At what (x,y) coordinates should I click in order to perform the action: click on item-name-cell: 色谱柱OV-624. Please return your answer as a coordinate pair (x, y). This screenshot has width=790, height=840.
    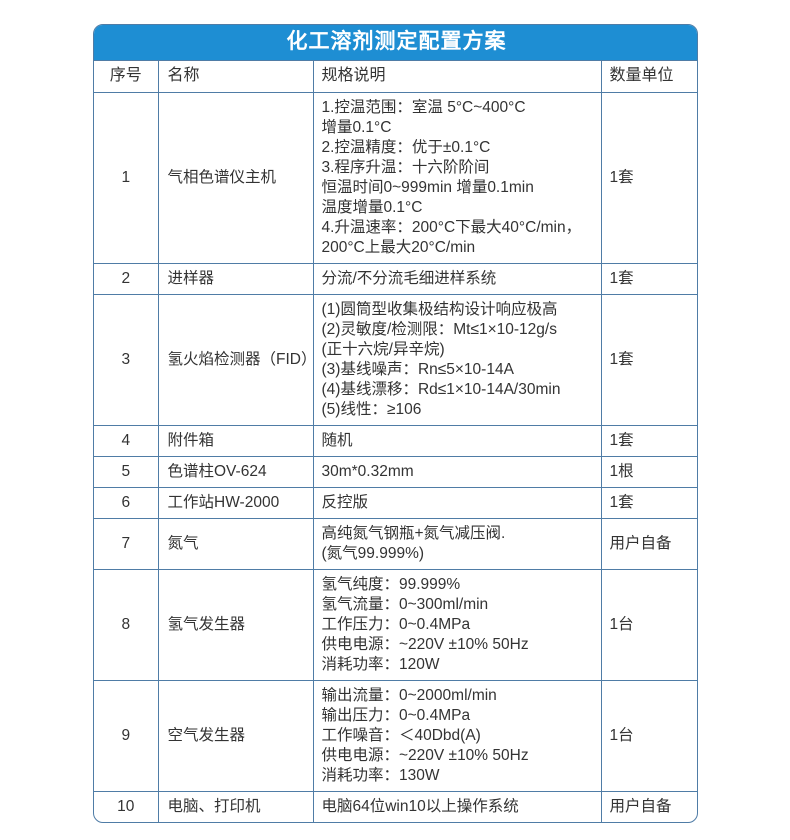
    Looking at the image, I should click on (236, 472).